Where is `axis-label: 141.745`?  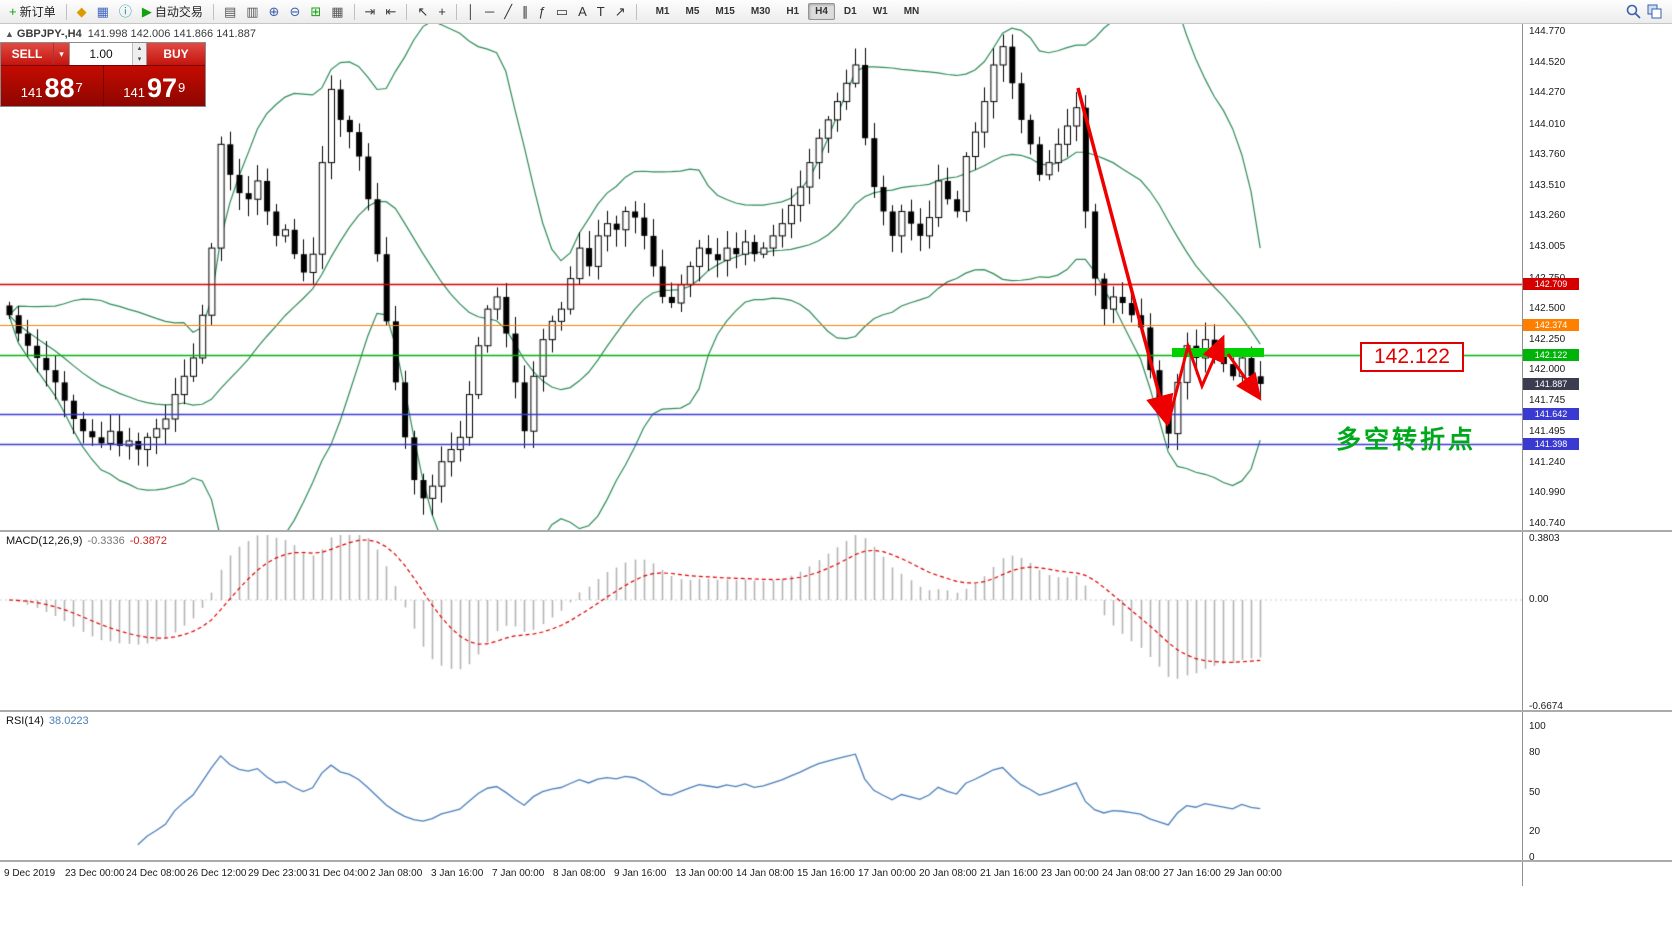
axis-label: 141.745 is located at coordinates (1547, 401).